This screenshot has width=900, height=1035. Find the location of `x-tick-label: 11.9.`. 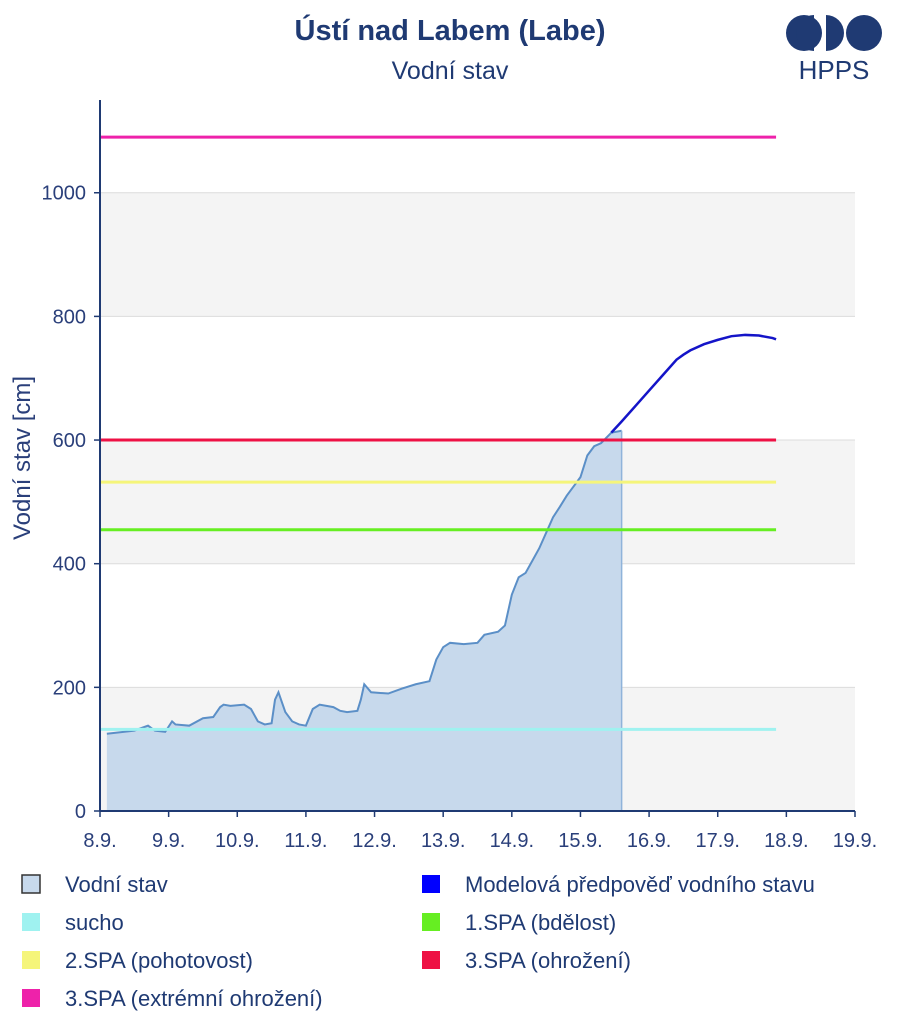

x-tick-label: 11.9. is located at coordinates (305, 841).